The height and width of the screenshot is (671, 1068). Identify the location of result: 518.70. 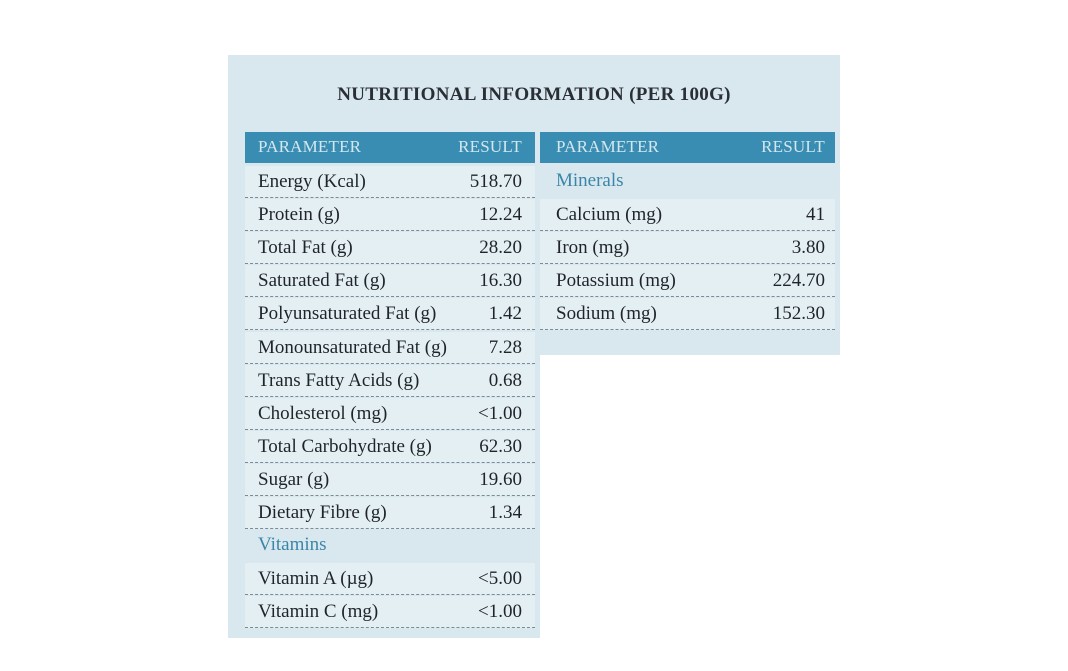
(495, 181).